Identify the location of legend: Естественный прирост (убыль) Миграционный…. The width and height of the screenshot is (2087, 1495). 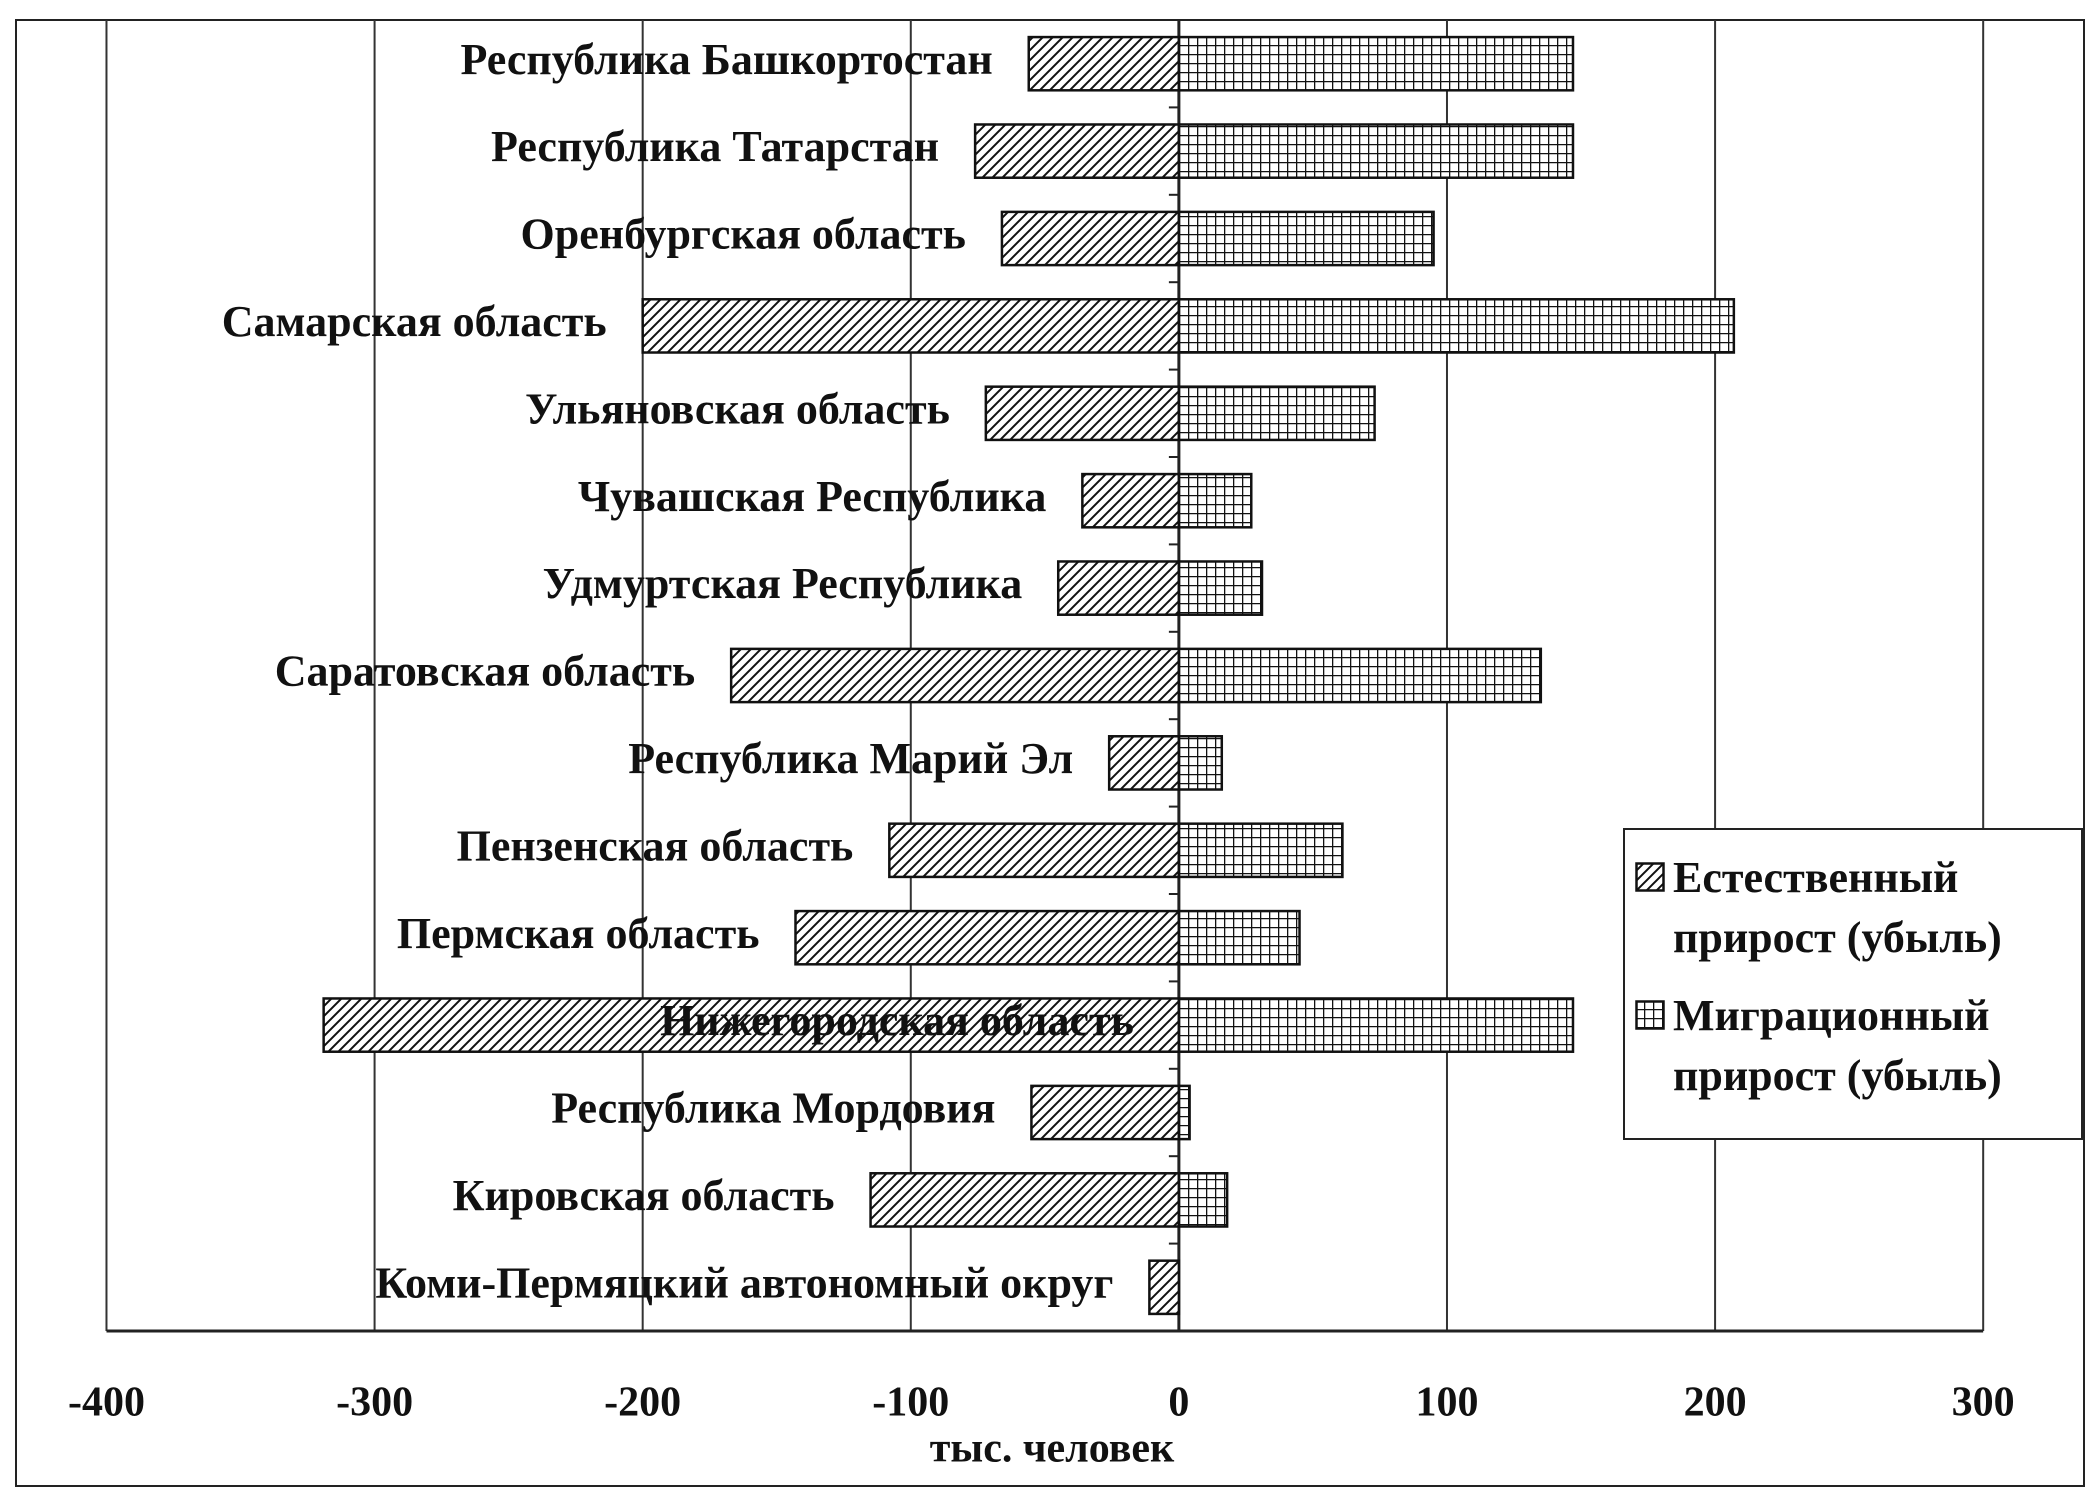
(1853, 984).